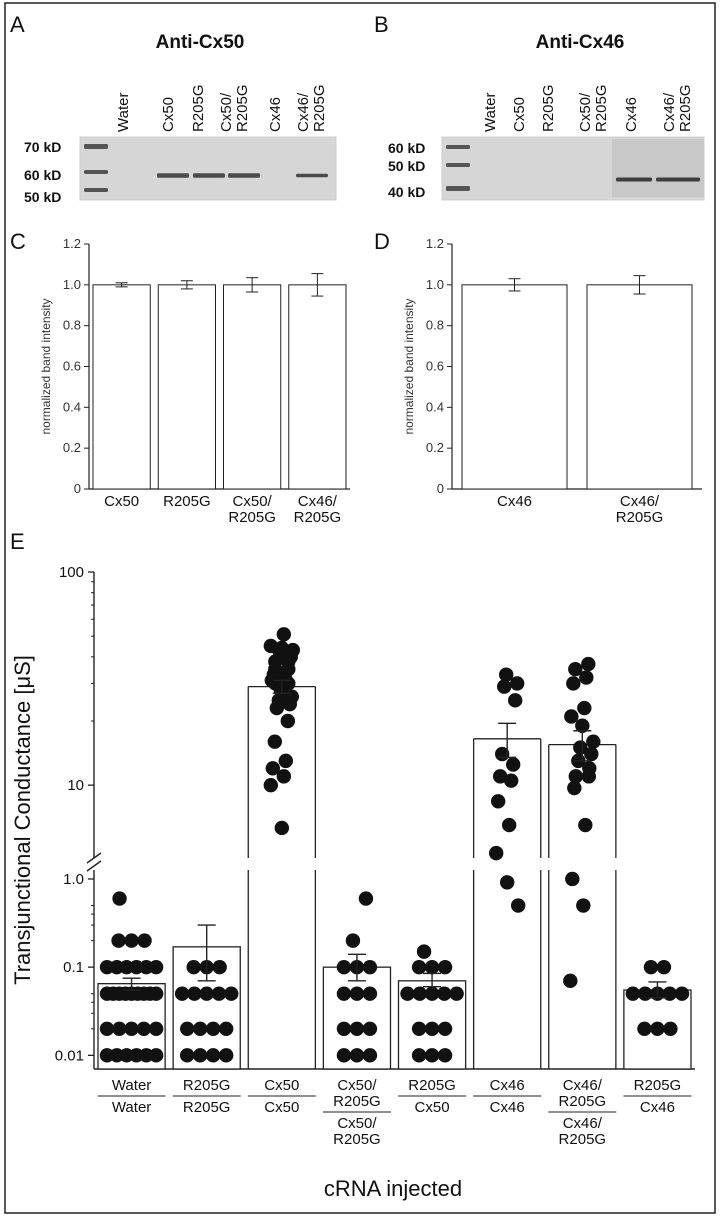 This screenshot has height=1218, width=720. What do you see at coordinates (18, 241) in the screenshot?
I see `panel-label-c: C` at bounding box center [18, 241].